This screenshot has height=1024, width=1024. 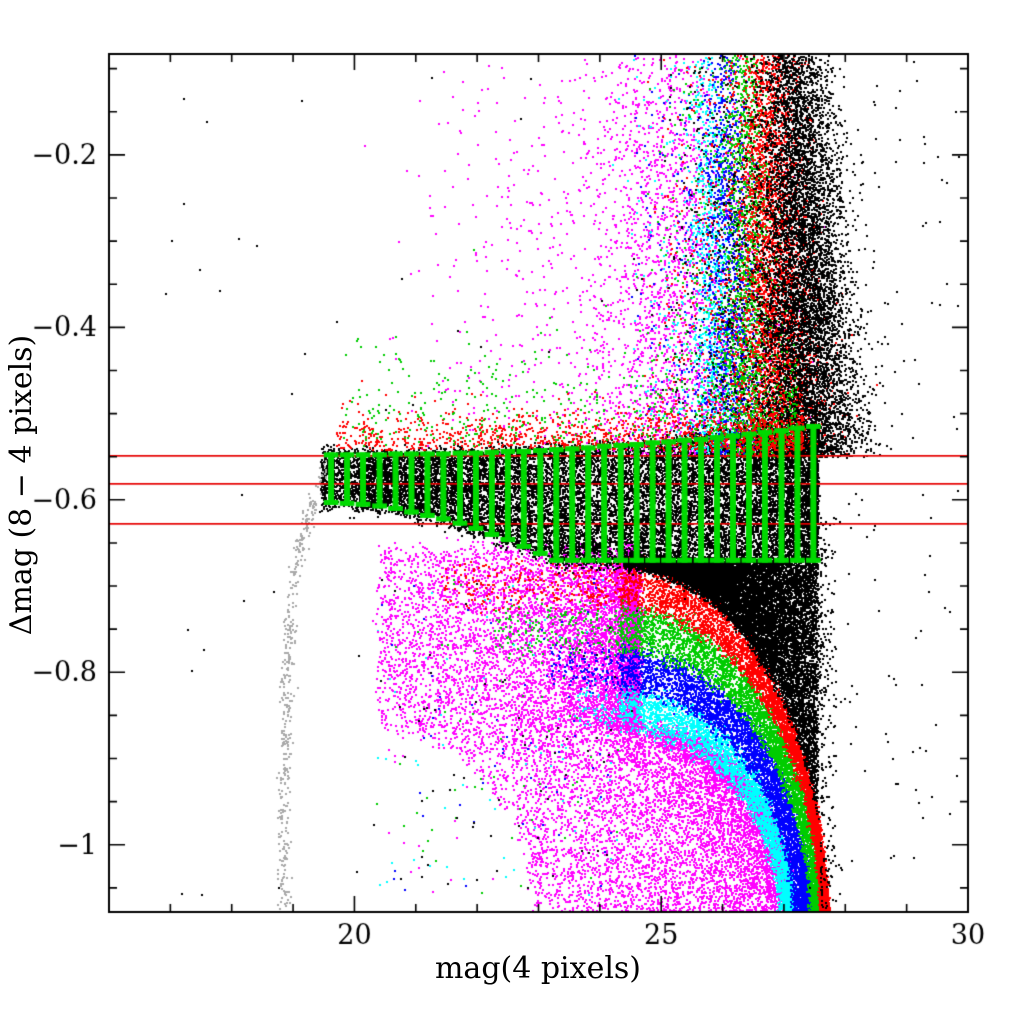 I want to click on y-axis-title: Δmag (8 − 4 pixels), so click(x=21, y=485).